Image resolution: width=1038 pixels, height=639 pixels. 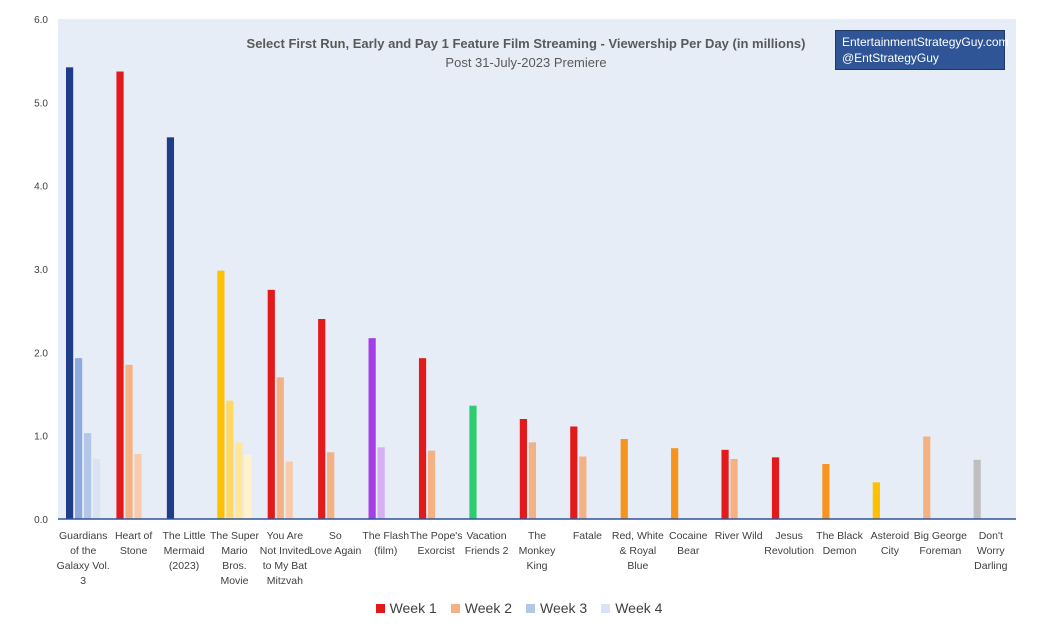 I want to click on category-label: Big George, so click(x=940, y=536).